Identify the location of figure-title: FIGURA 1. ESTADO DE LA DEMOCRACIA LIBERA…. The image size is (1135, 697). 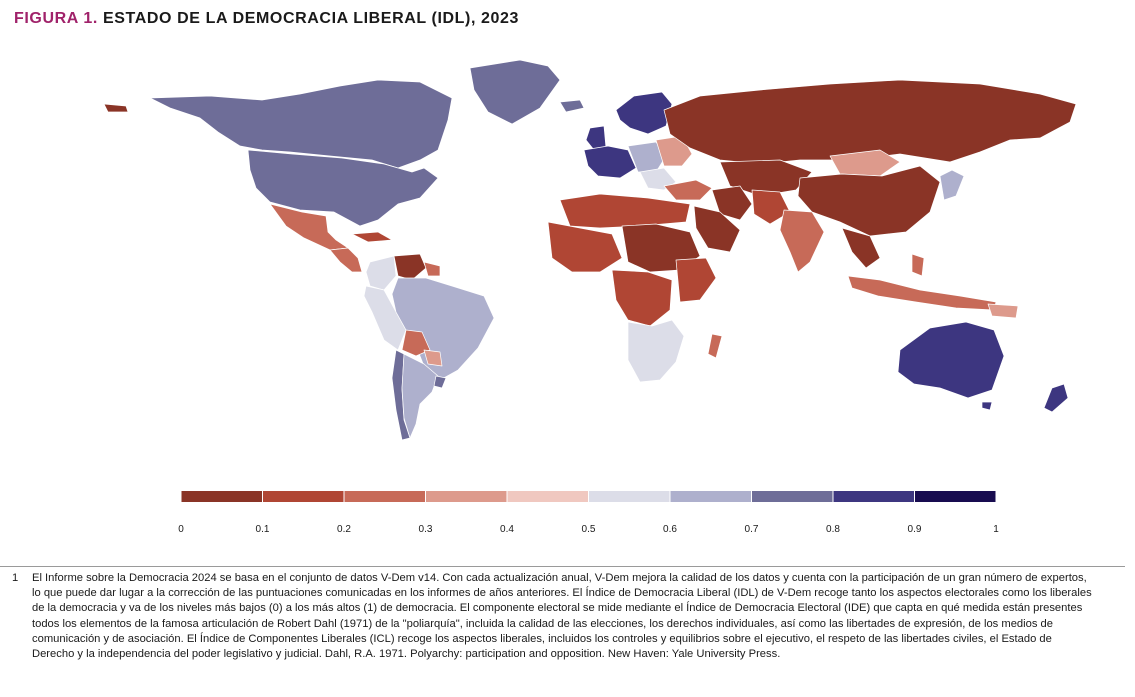
(266, 19).